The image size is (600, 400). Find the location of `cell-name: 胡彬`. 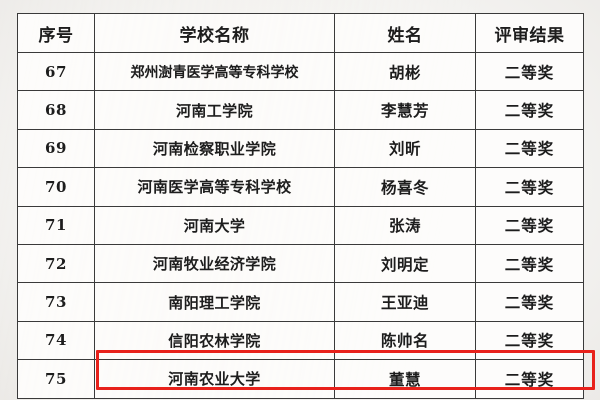

cell-name: 胡彬 is located at coordinates (405, 71).